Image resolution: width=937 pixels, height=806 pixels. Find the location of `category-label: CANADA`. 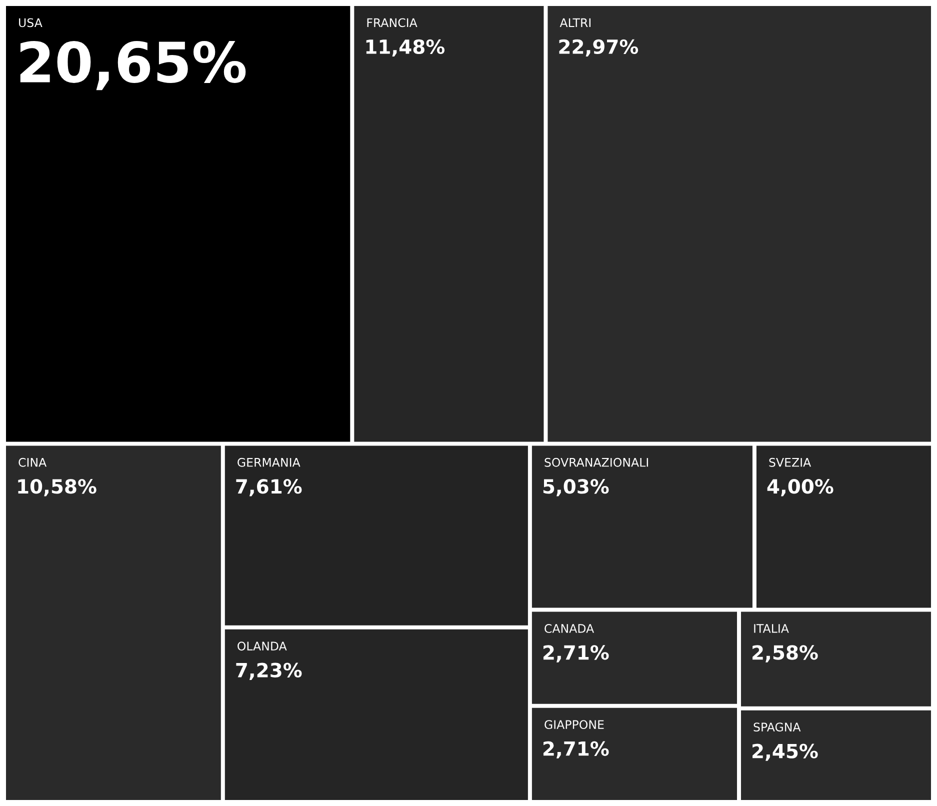

category-label: CANADA is located at coordinates (569, 628).